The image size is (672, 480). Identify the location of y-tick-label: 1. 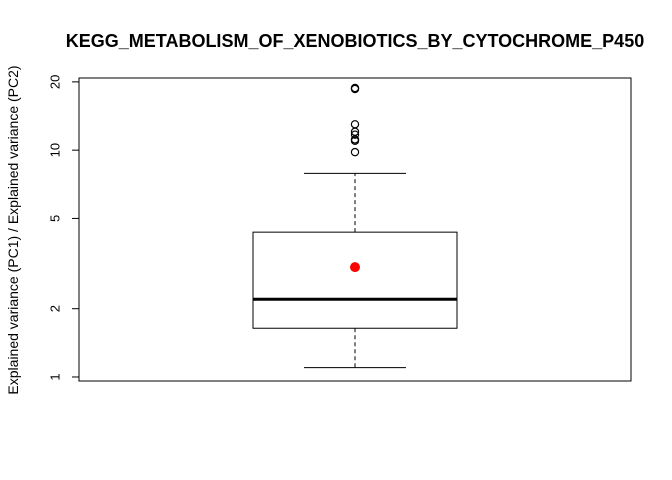
(55, 376).